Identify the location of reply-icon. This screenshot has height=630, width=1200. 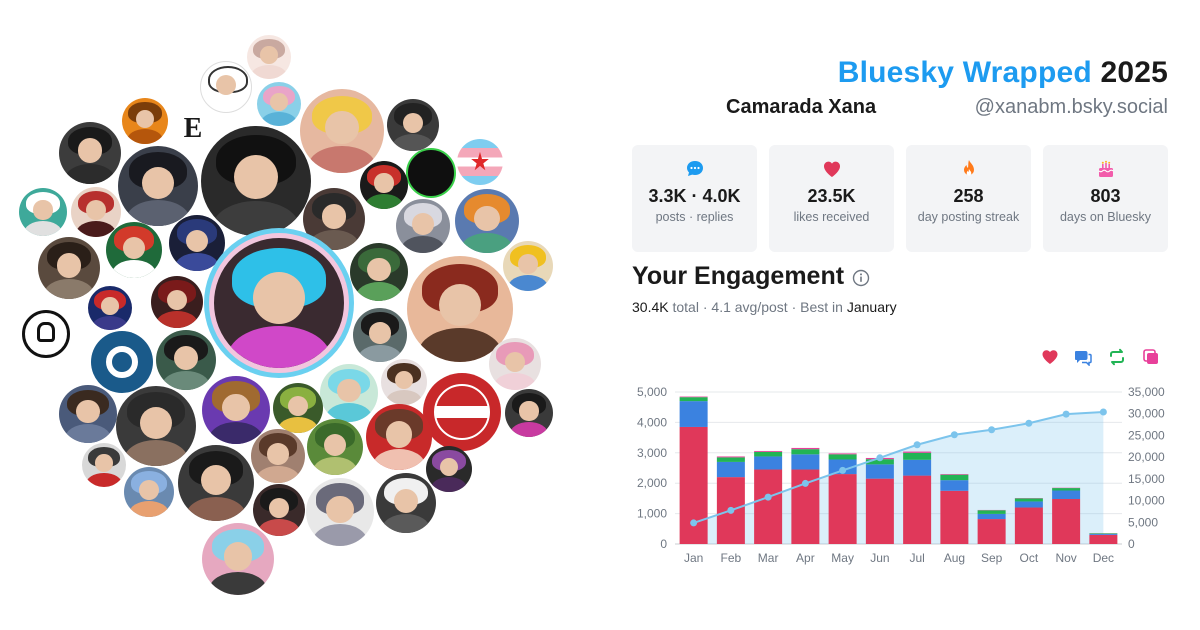
(1083, 357).